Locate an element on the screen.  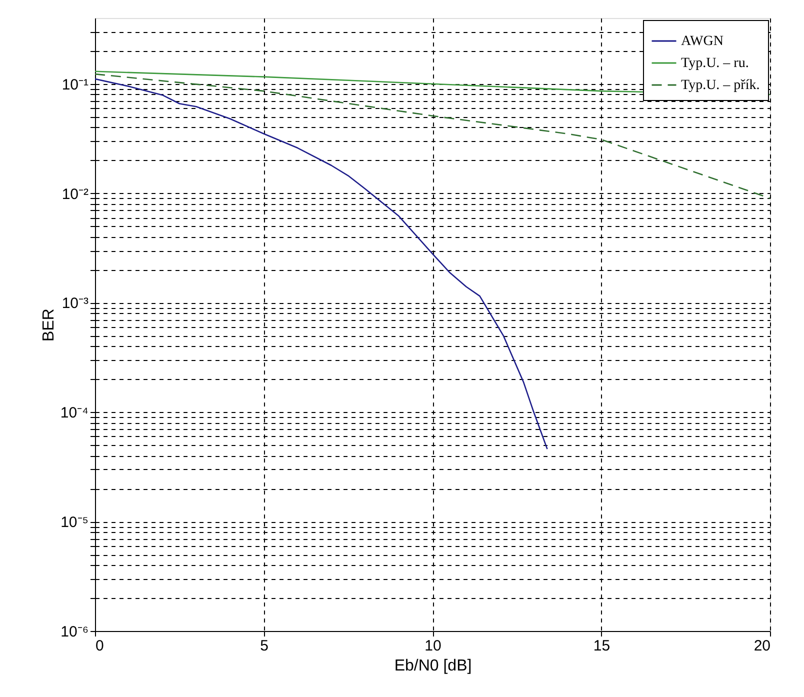
x-tick-label: 0 is located at coordinates (100, 646).